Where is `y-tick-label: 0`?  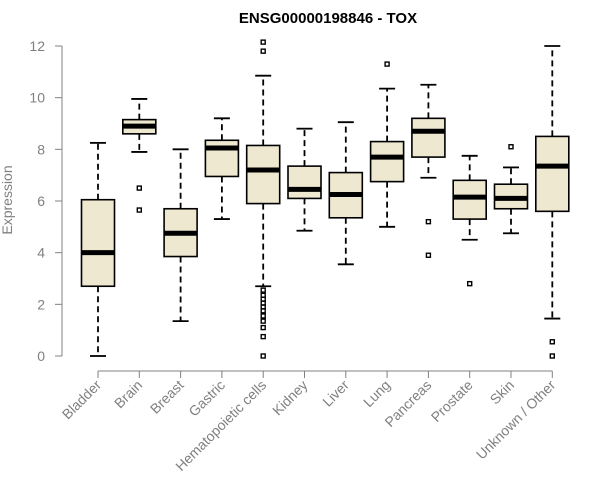
y-tick-label: 0 is located at coordinates (41, 356).